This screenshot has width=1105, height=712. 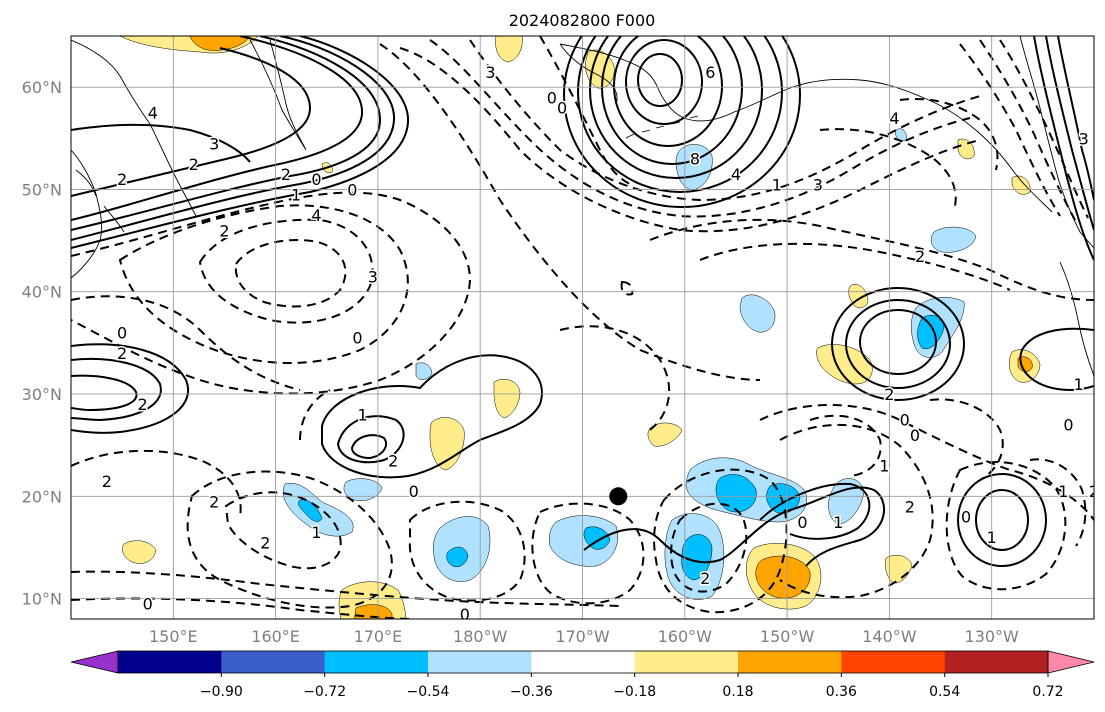 I want to click on colorbar-outline, so click(x=583, y=662).